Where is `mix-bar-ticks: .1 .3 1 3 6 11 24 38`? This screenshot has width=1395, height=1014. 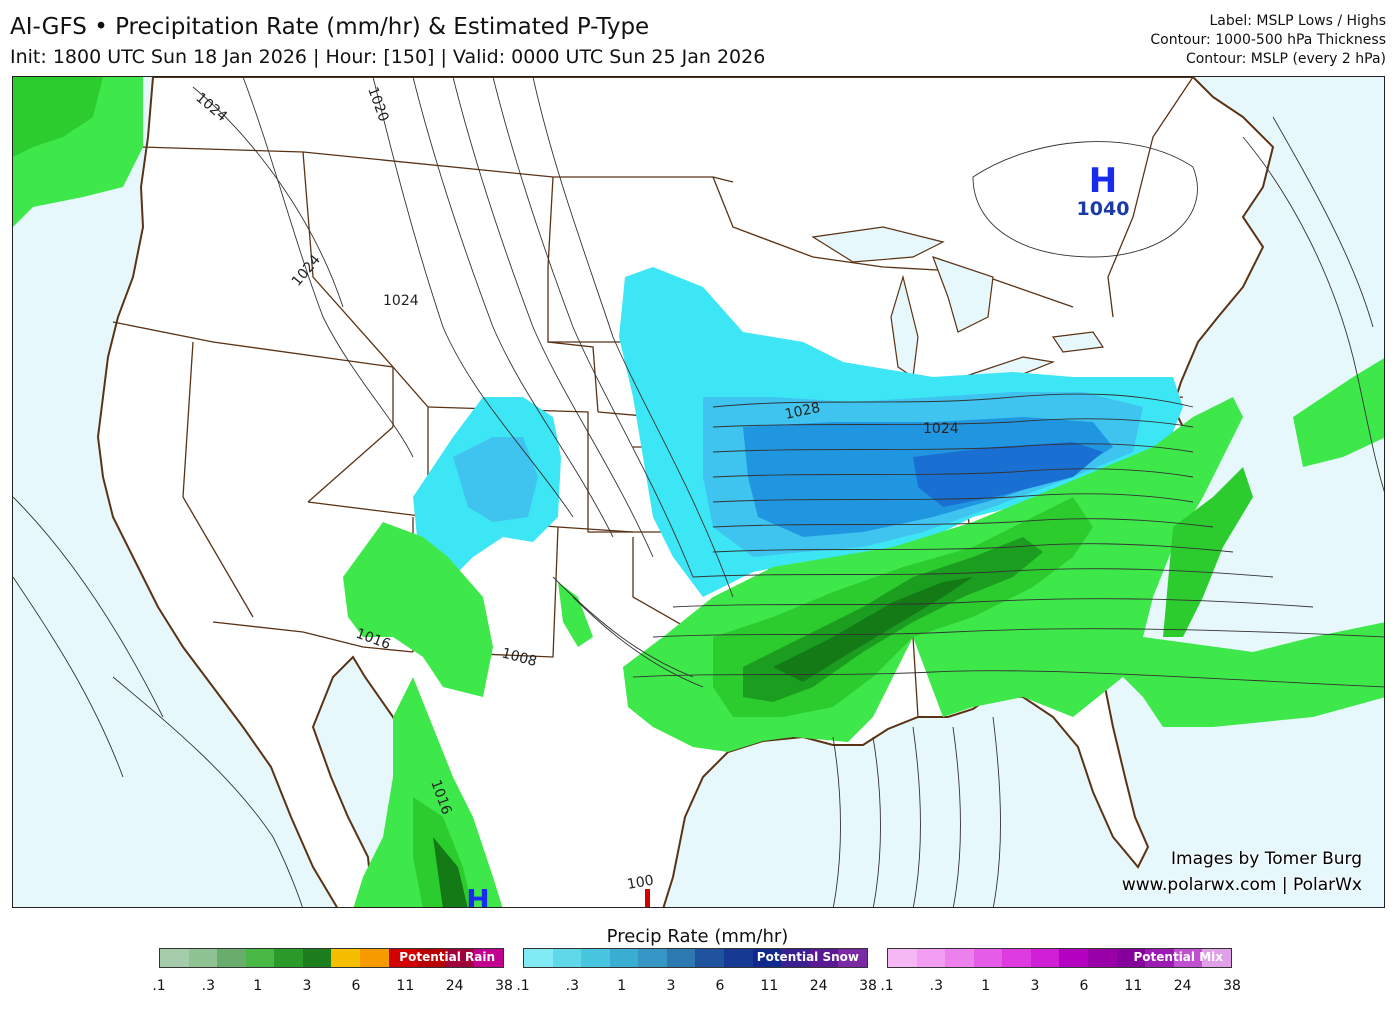 mix-bar-ticks: .1 .3 1 3 6 11 24 38 is located at coordinates (1060, 987).